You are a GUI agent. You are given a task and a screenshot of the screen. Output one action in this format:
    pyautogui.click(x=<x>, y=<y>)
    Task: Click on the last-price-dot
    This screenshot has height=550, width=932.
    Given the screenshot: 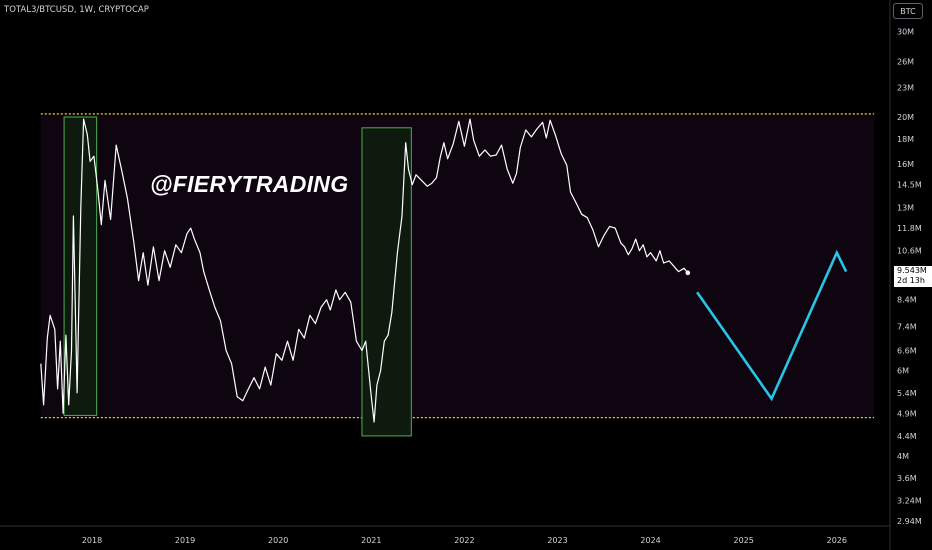 What is the action you would take?
    pyautogui.click(x=688, y=273)
    